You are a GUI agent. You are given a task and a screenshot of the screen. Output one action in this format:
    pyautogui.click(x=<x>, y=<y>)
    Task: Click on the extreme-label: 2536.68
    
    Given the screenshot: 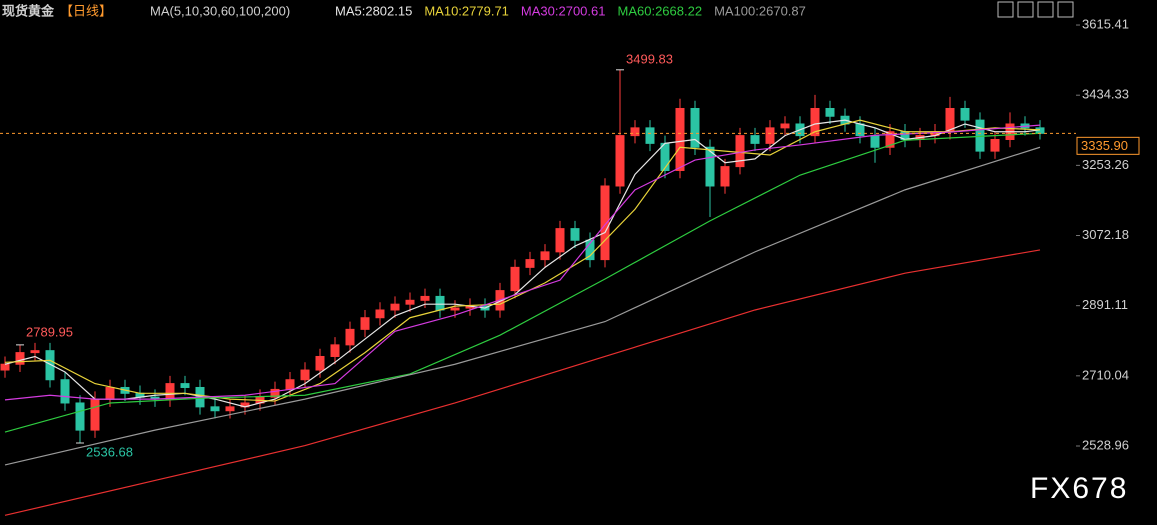 What is the action you would take?
    pyautogui.click(x=109, y=451)
    